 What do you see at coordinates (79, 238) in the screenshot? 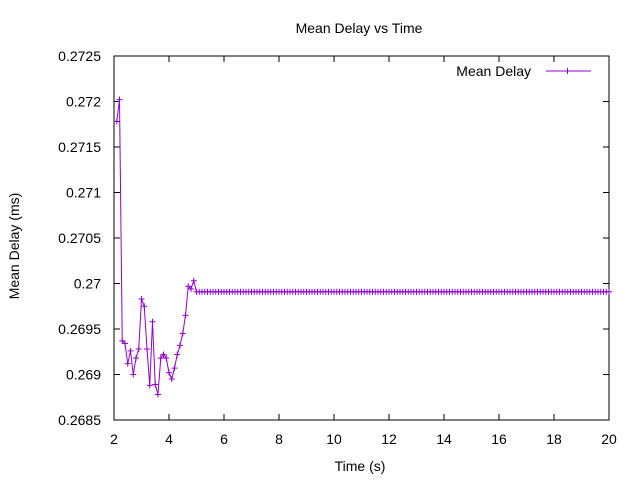
I see `y-tick-label: 0.2705` at bounding box center [79, 238].